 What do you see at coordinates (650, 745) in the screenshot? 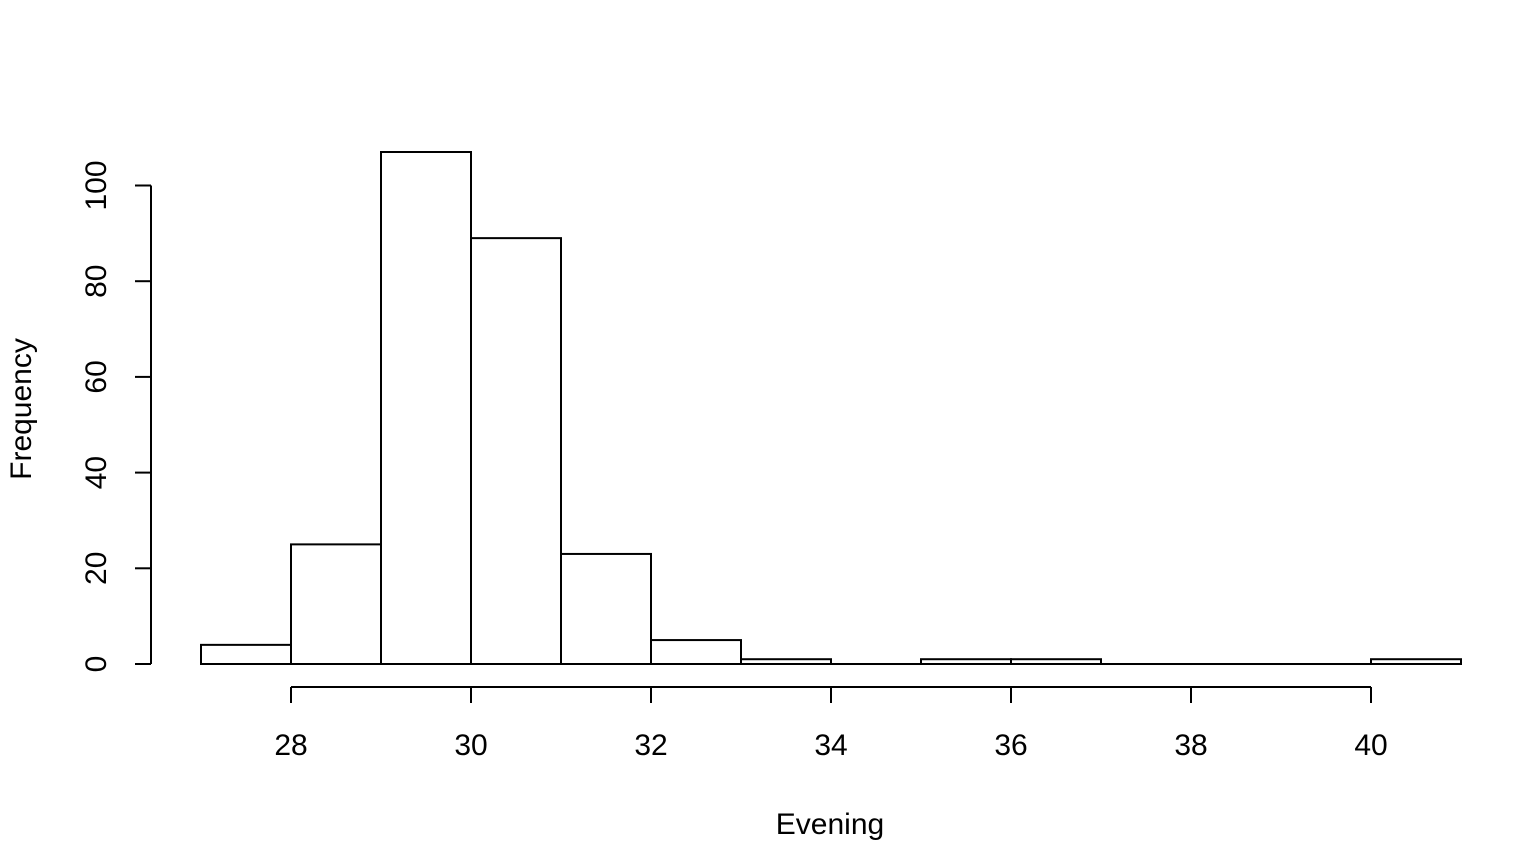
I see `x-tick-label: 32` at bounding box center [650, 745].